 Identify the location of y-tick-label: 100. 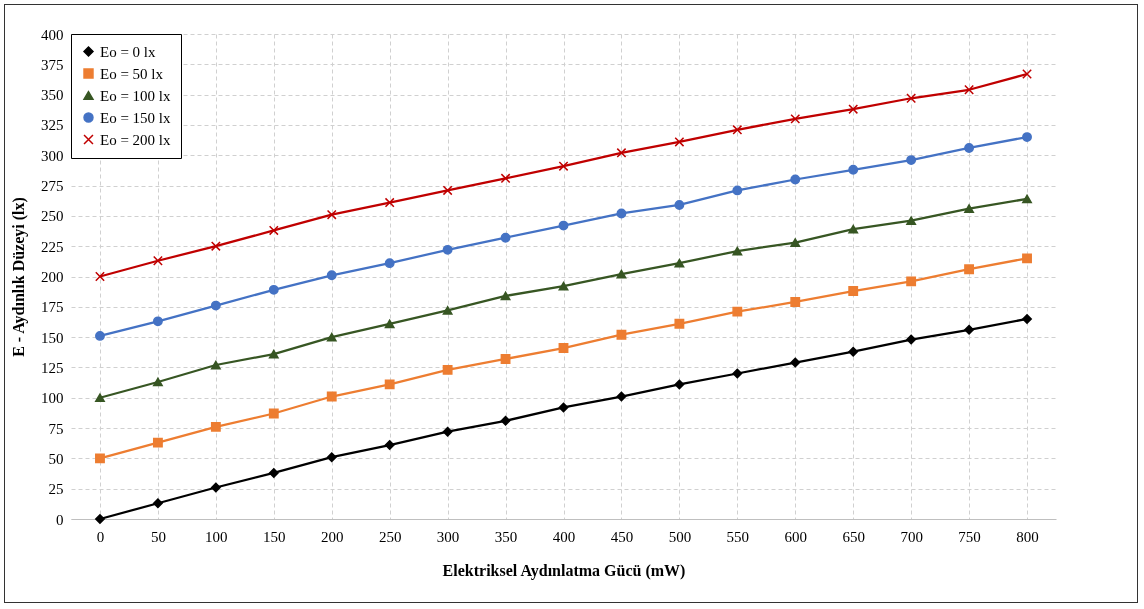
(52, 398).